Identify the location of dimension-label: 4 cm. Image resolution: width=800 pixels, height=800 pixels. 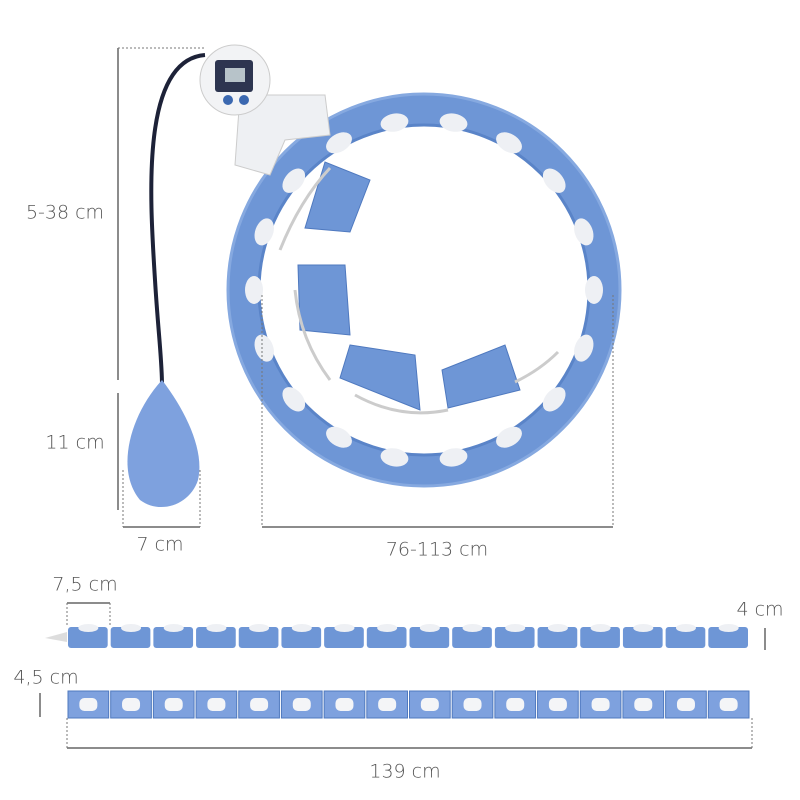
(759, 610).